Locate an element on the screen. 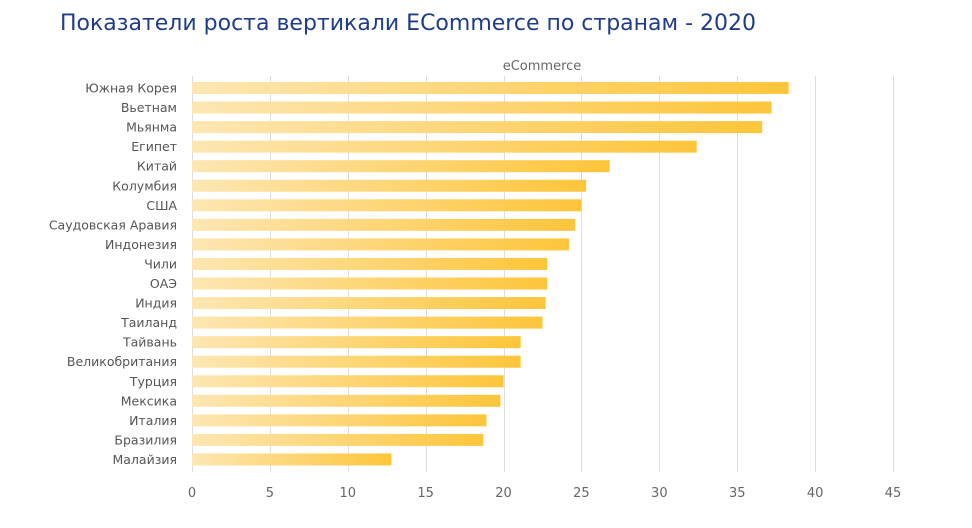 The height and width of the screenshot is (528, 972). category-label: США is located at coordinates (161, 205).